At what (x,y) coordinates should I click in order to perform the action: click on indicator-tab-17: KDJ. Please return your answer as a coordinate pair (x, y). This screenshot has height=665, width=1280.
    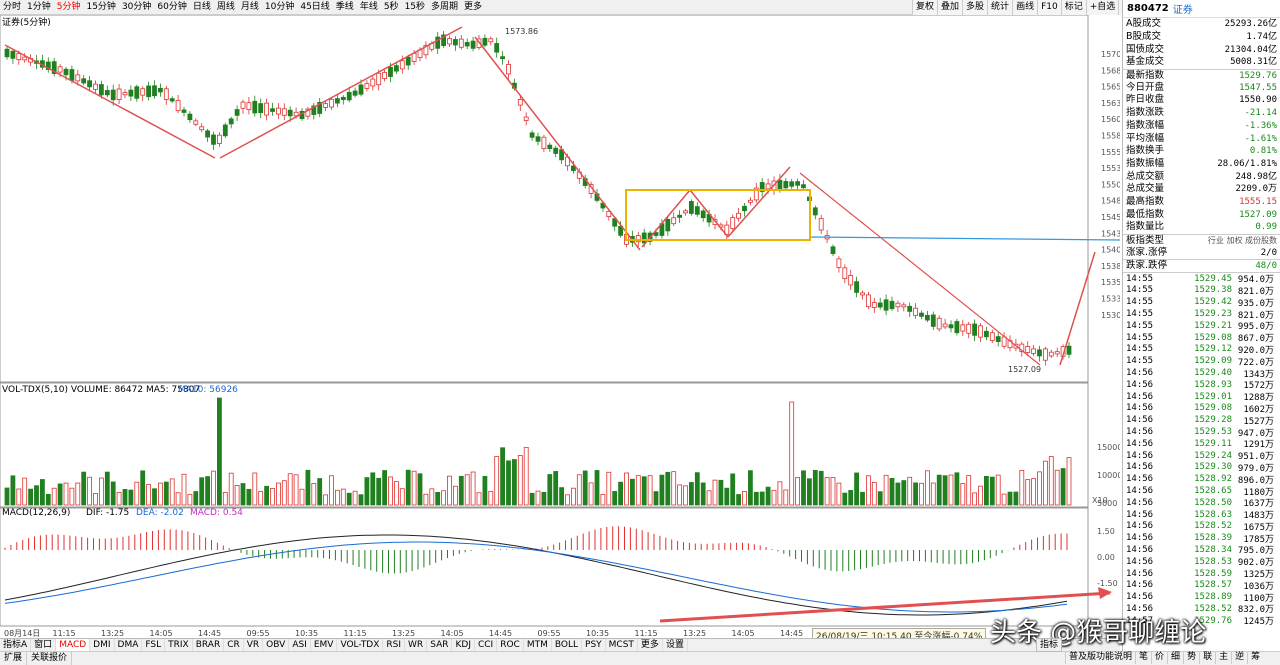
    Looking at the image, I should click on (463, 645).